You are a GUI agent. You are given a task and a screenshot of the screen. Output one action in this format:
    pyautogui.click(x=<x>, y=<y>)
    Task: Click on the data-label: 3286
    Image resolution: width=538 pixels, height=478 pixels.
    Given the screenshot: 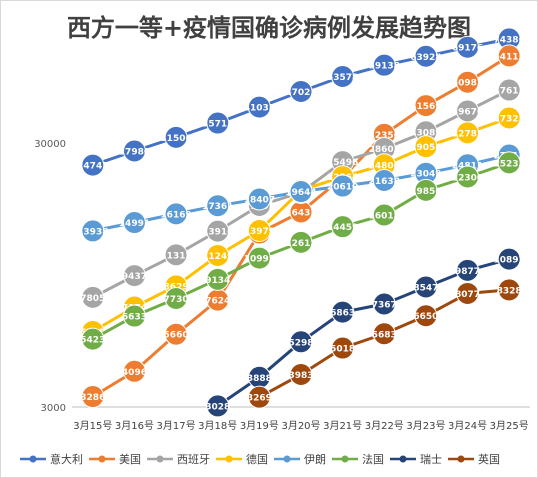 What is the action you would take?
    pyautogui.click(x=92, y=398)
    